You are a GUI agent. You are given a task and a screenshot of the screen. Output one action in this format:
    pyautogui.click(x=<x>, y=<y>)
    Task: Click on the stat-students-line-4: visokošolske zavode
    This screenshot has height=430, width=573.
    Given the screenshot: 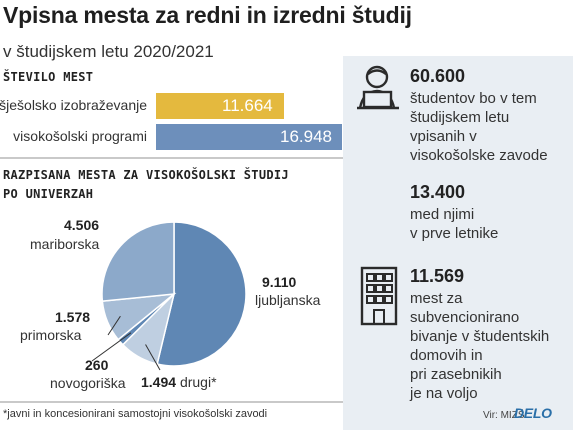 What is the action you would take?
    pyautogui.click(x=479, y=155)
    